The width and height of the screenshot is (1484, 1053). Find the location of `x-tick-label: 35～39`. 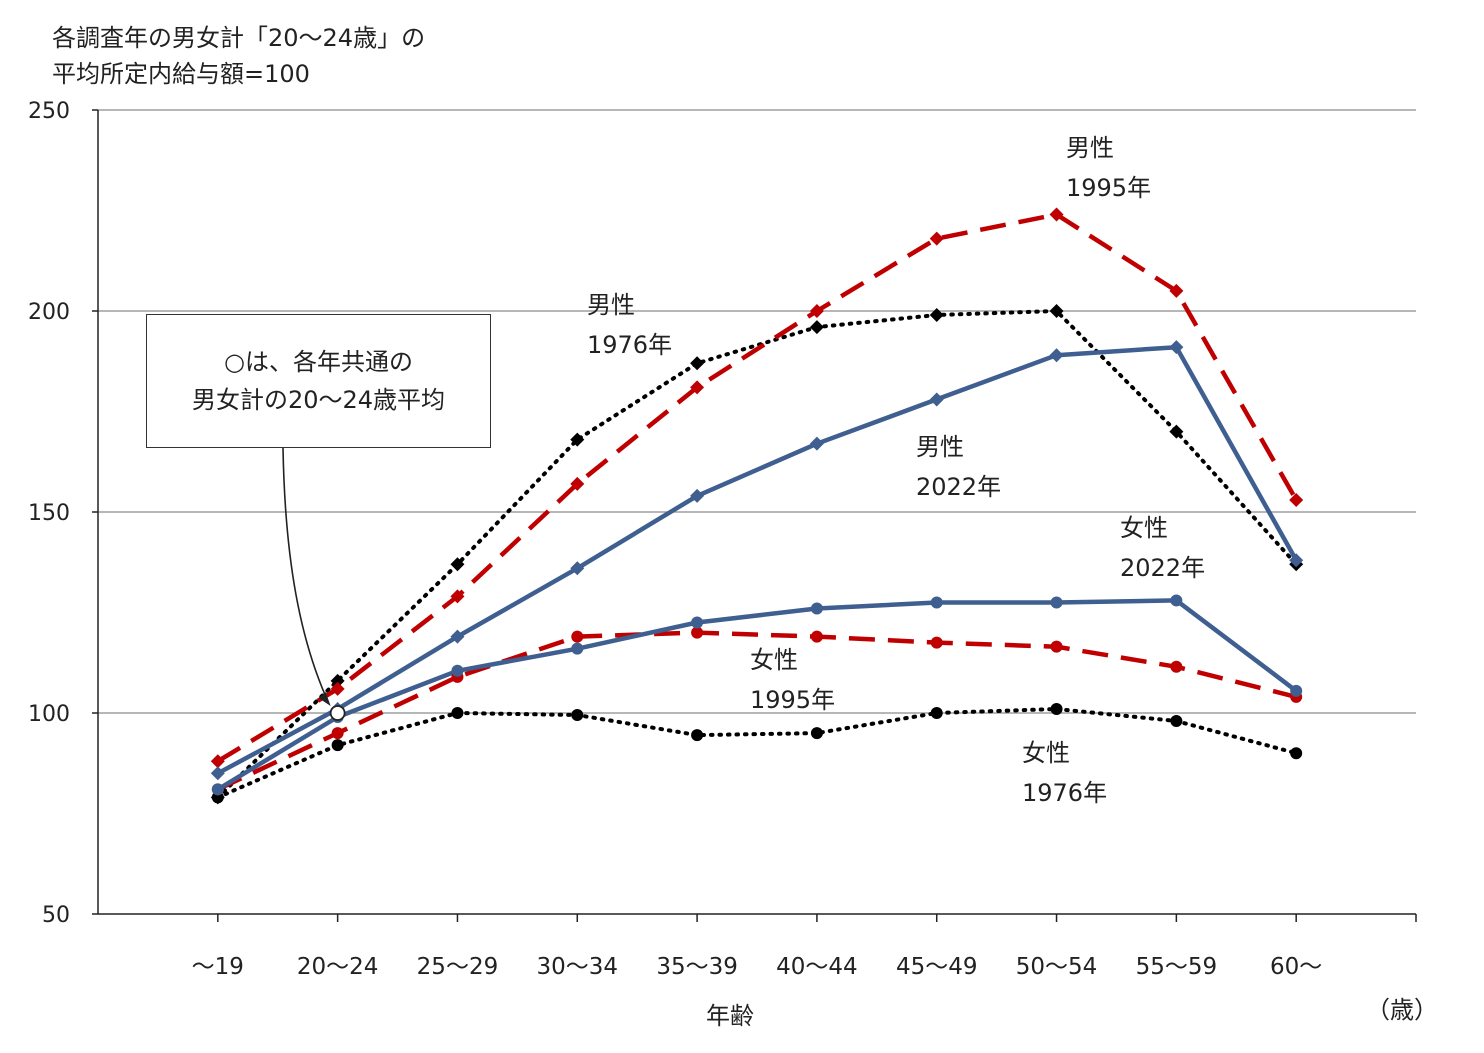

x-tick-label: 35～39 is located at coordinates (697, 967).